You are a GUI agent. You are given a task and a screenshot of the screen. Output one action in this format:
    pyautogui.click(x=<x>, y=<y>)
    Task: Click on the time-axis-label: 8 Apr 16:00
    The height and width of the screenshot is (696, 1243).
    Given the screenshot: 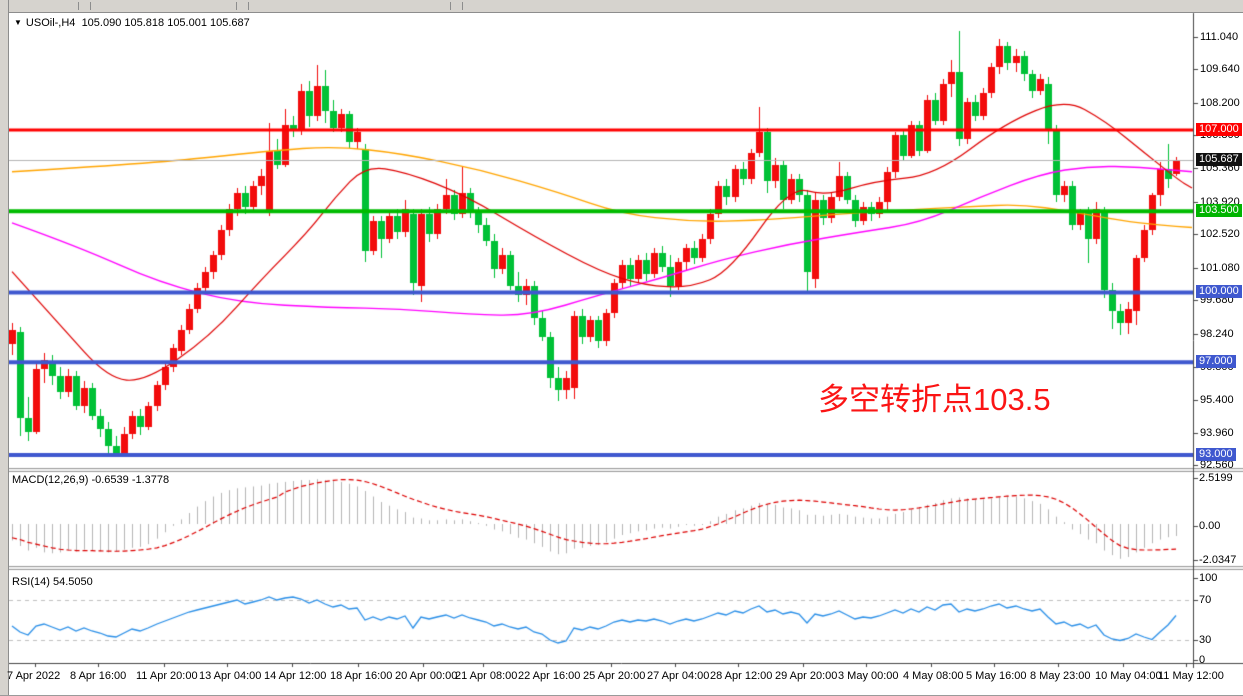 What is the action you would take?
    pyautogui.click(x=98, y=676)
    